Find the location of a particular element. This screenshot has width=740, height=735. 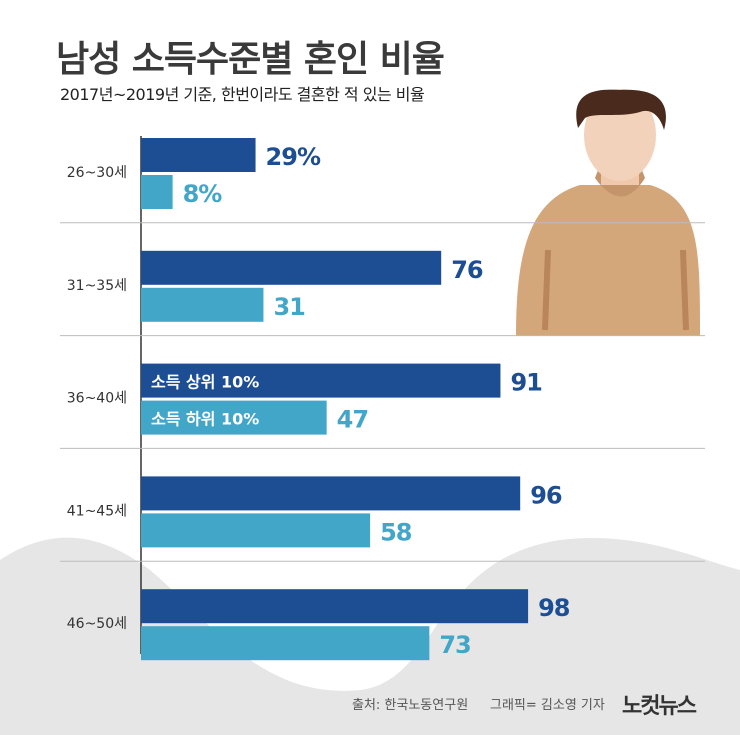

value-label: 58 is located at coordinates (396, 532).